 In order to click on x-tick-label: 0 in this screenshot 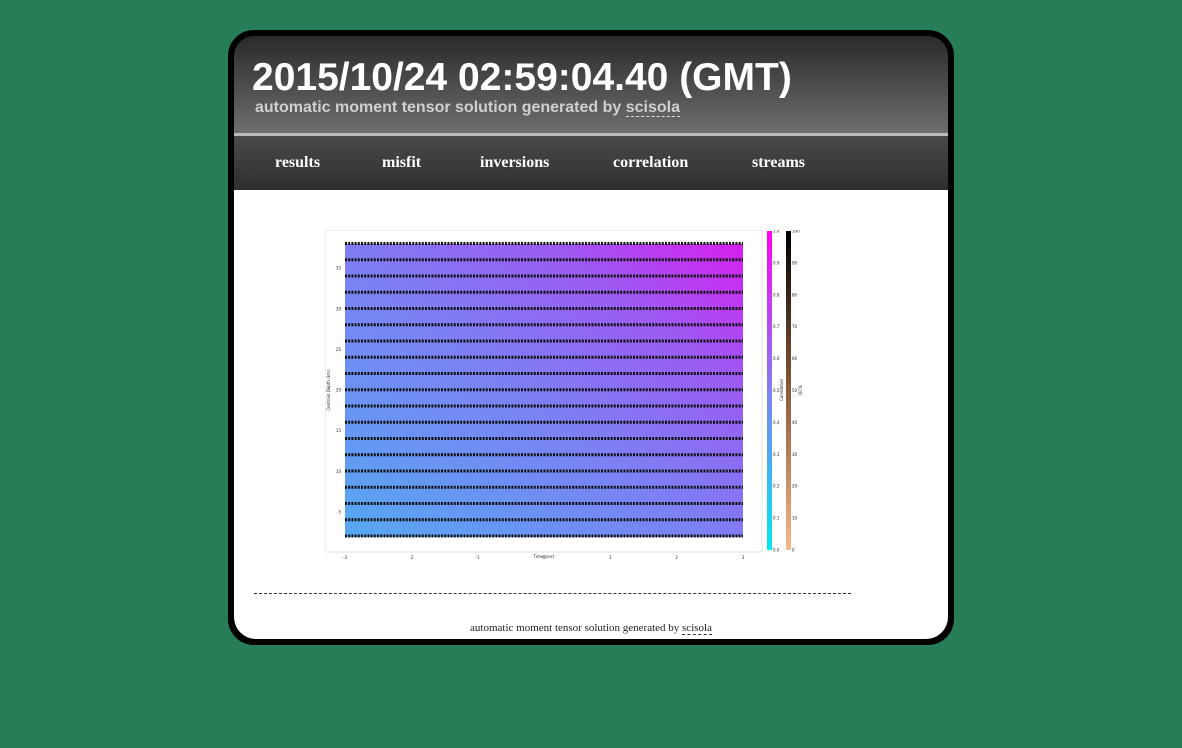, I will do `click(544, 557)`.